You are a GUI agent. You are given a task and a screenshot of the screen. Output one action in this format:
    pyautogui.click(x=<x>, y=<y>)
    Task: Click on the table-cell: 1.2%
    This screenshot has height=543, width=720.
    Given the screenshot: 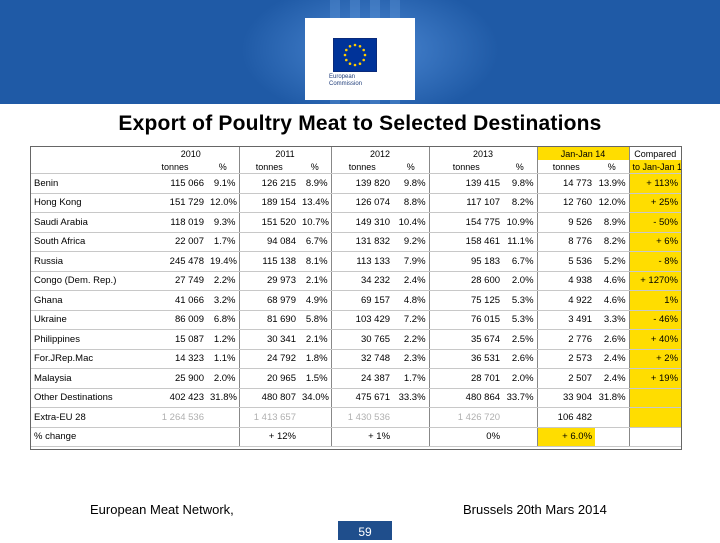 What is the action you would take?
    pyautogui.click(x=223, y=339)
    